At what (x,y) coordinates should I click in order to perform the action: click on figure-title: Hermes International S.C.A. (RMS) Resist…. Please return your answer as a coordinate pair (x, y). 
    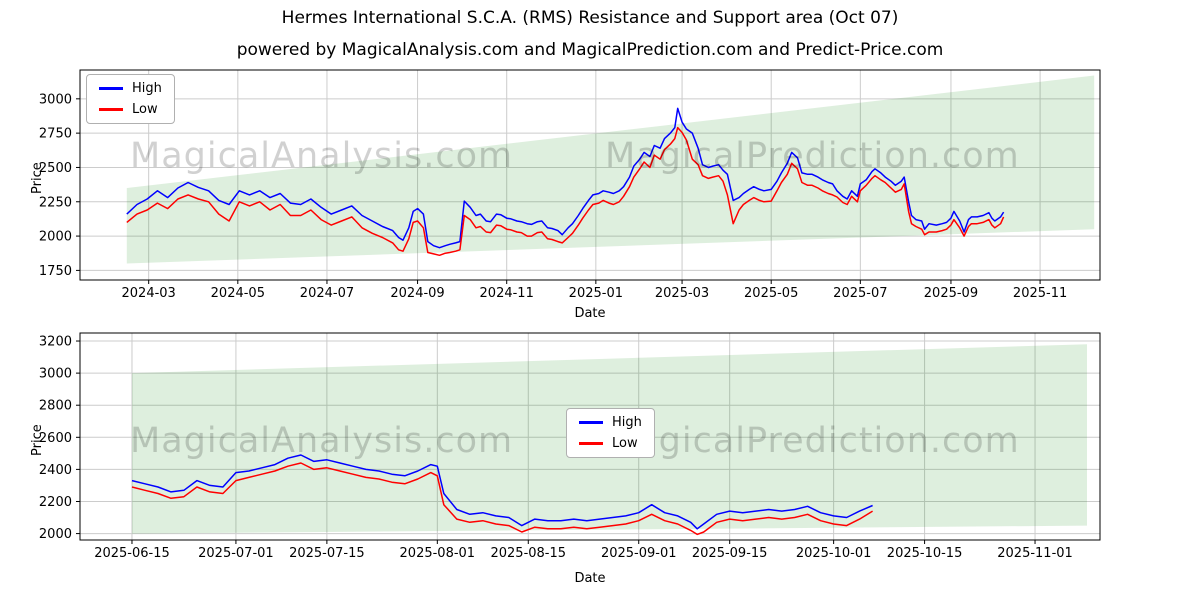
    Looking at the image, I should click on (590, 18).